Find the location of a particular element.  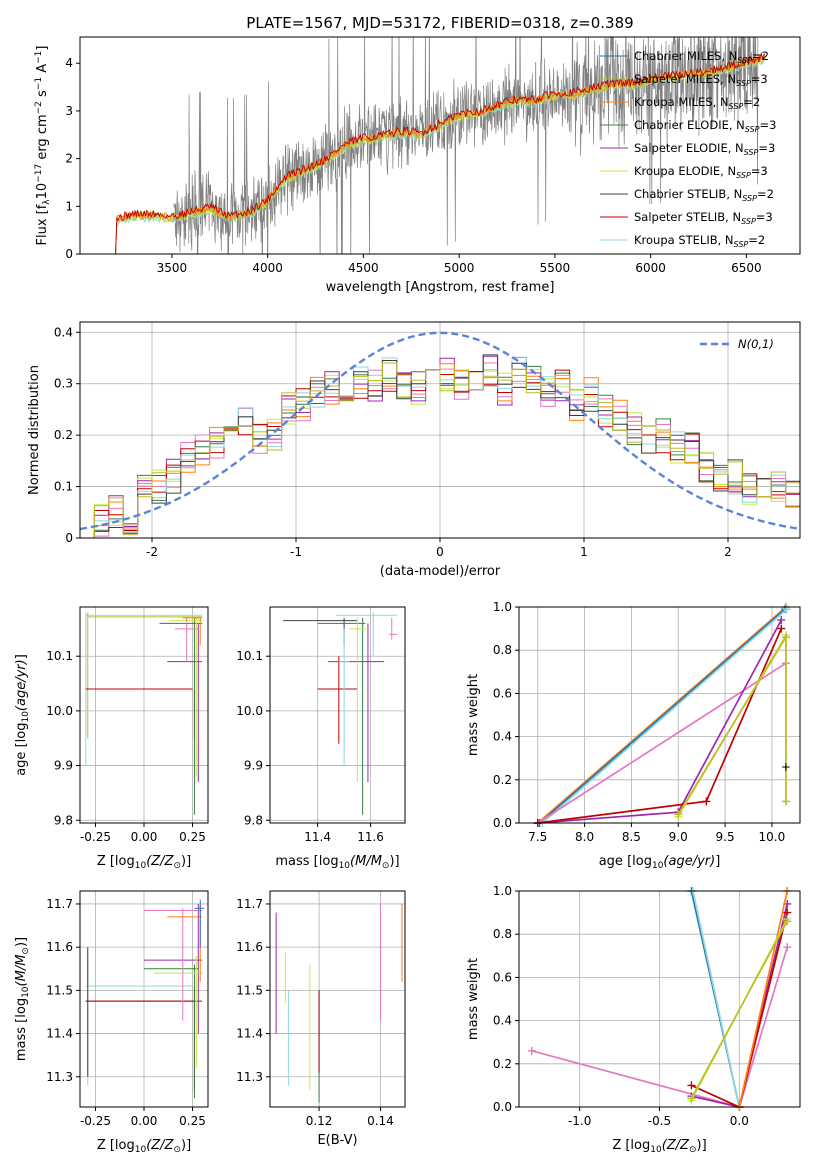

mass_vs_ebv-ytick-label: 11.7 is located at coordinates (249, 904).